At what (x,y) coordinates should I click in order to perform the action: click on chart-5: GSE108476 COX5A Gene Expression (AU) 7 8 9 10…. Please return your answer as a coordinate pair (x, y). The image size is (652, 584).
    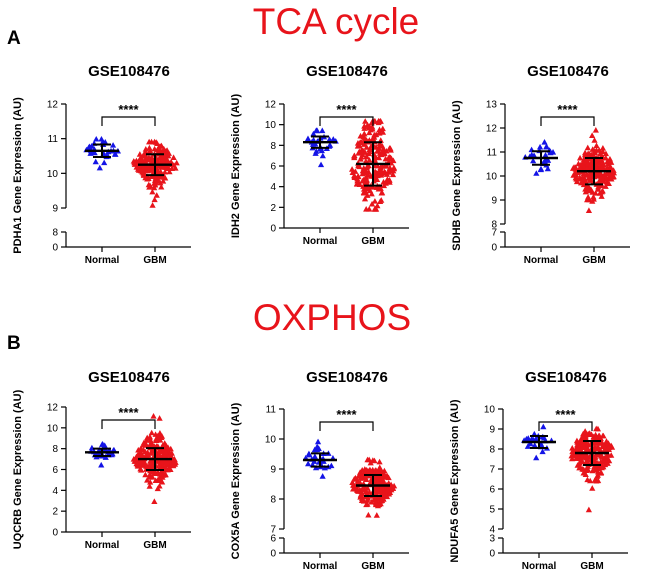
    Looking at the image, I should click on (319, 470).